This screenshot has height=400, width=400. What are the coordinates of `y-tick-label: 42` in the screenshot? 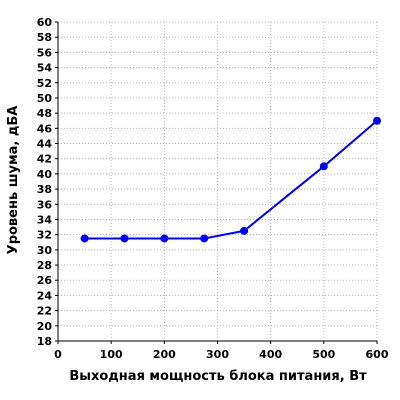 It's located at (44, 159).